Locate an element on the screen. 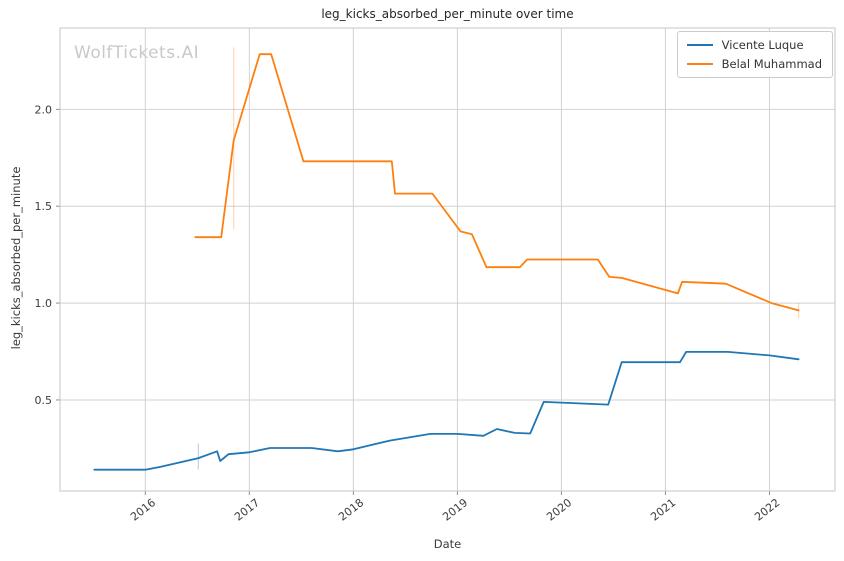 Image resolution: width=844 pixels, height=561 pixels. y-tick-label: 2.0 is located at coordinates (44, 109).